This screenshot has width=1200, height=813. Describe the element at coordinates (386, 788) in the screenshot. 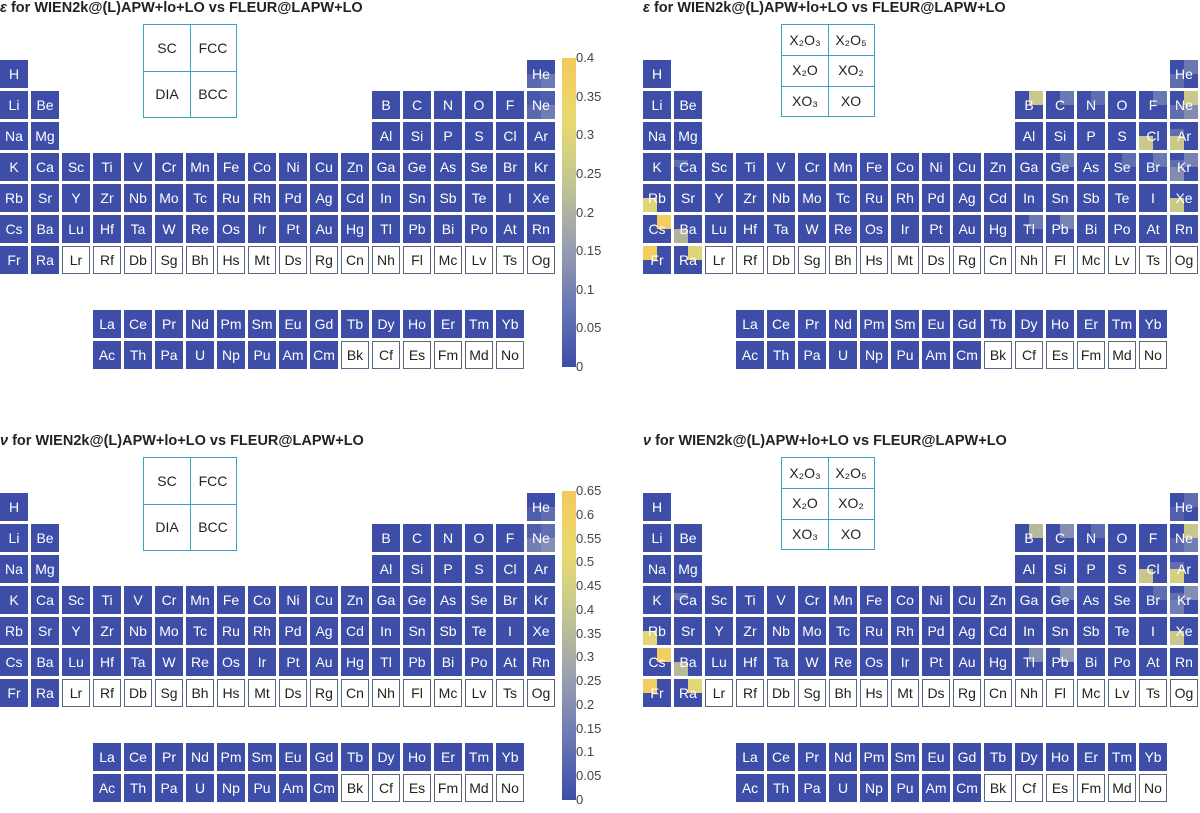

I see `element-cell-Cf: Cf` at that location.